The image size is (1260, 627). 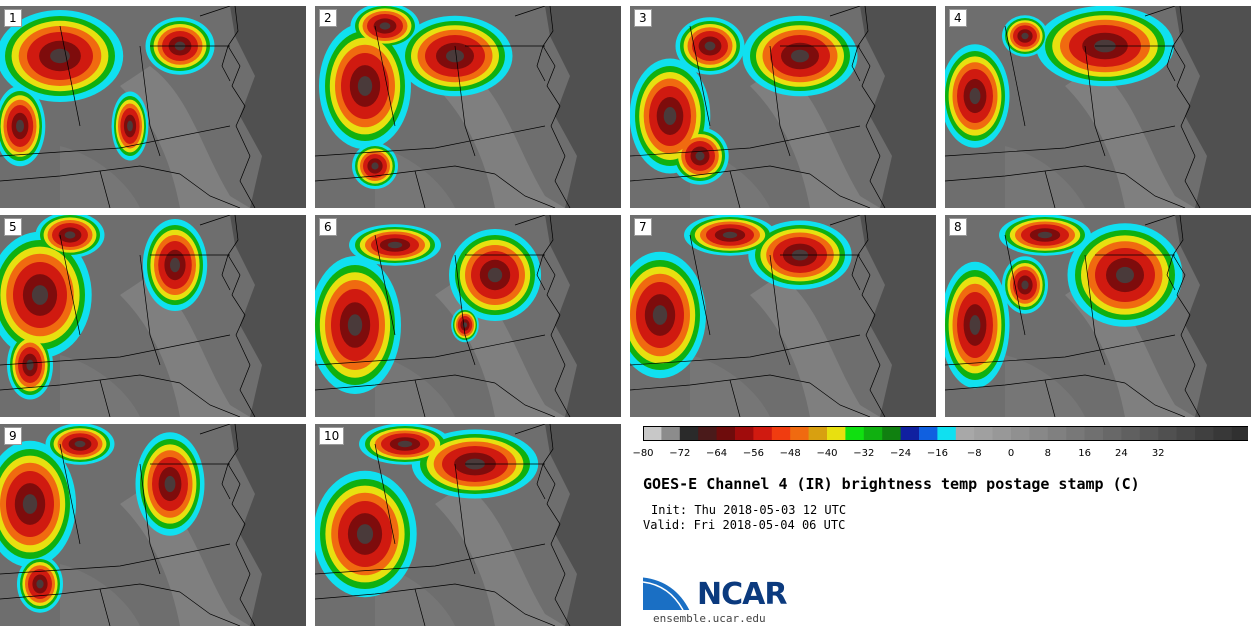 What do you see at coordinates (328, 227) in the screenshot?
I see `panel-number: 6` at bounding box center [328, 227].